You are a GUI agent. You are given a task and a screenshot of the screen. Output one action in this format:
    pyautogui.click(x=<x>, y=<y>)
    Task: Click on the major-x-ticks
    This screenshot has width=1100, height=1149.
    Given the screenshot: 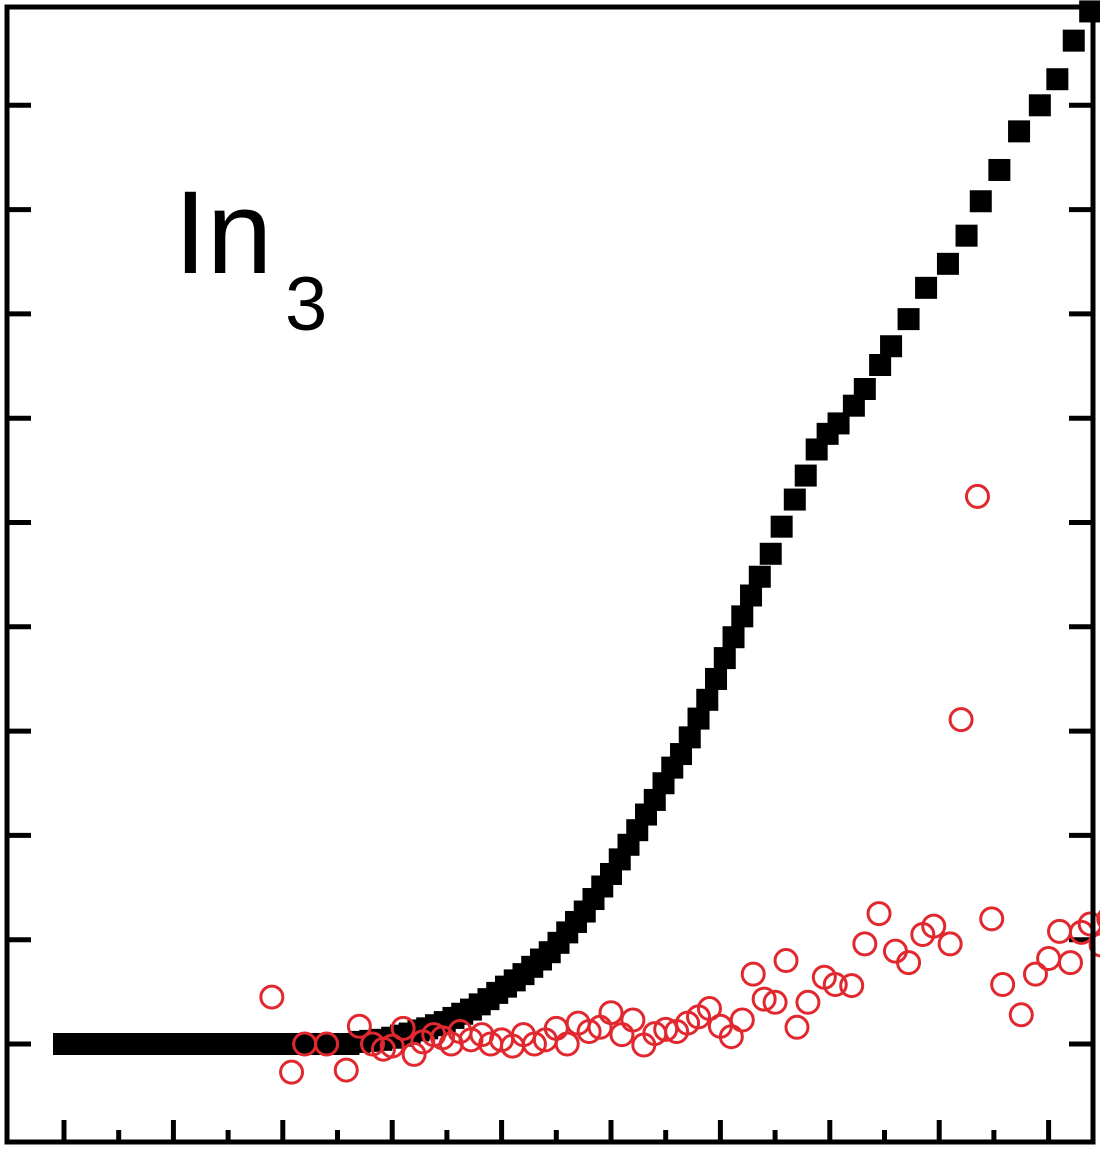 What is the action you would take?
    pyautogui.click(x=556, y=1131)
    